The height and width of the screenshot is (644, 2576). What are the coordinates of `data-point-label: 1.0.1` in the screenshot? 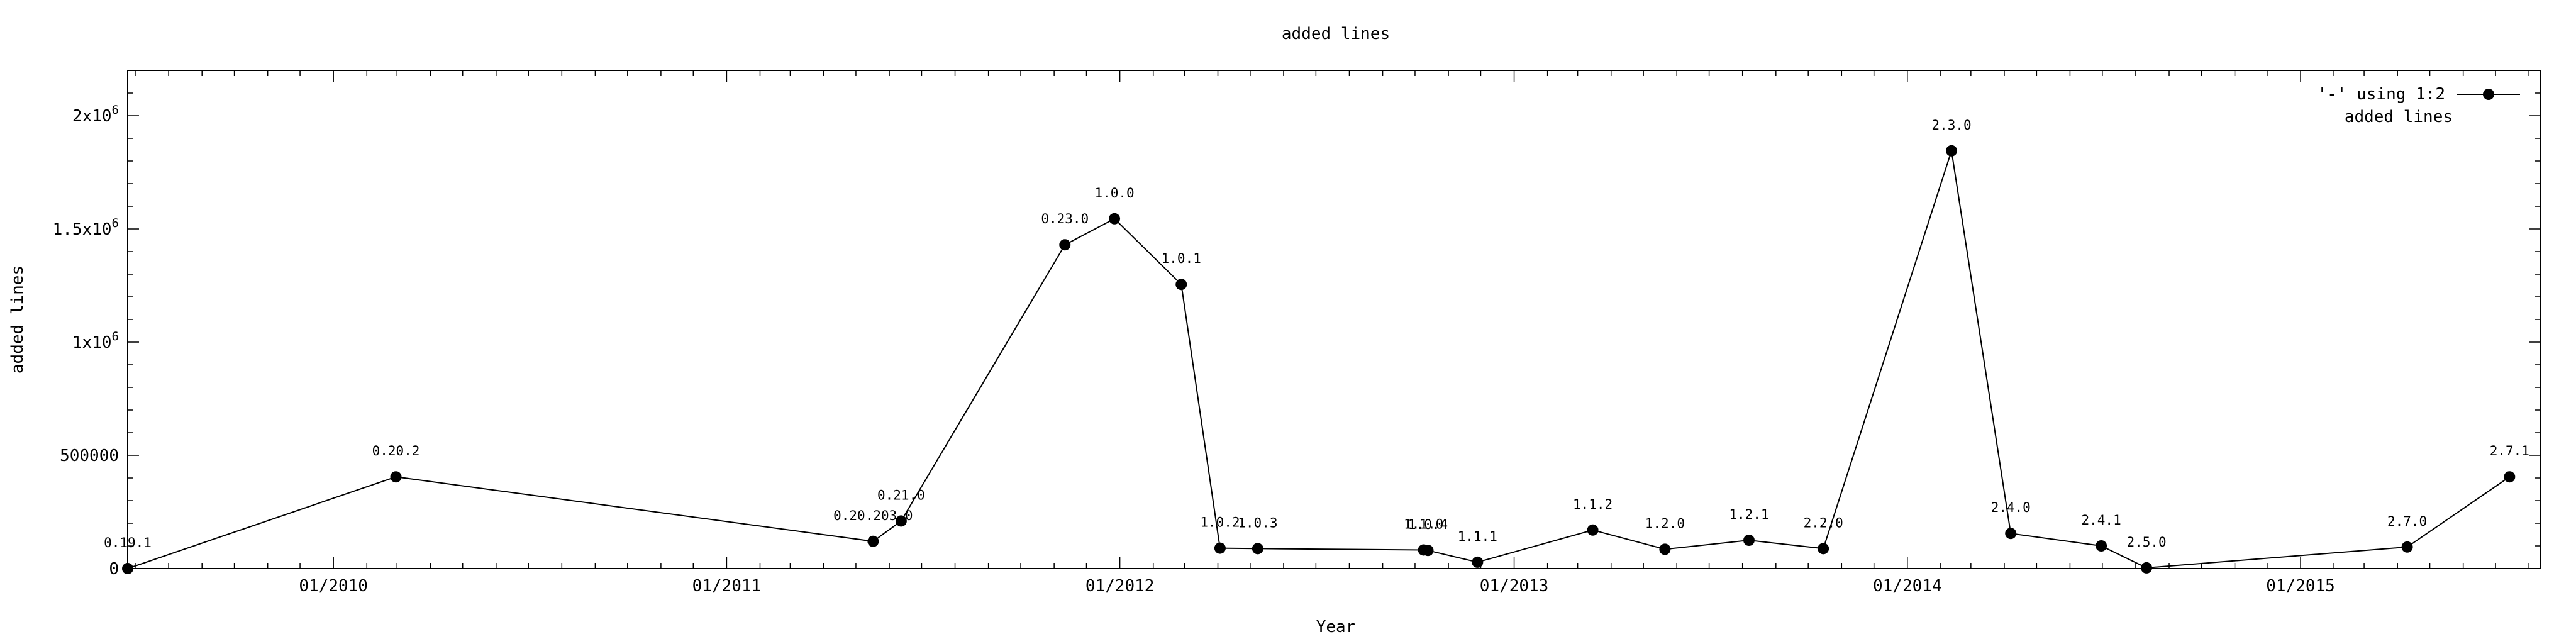 It's located at (1181, 258).